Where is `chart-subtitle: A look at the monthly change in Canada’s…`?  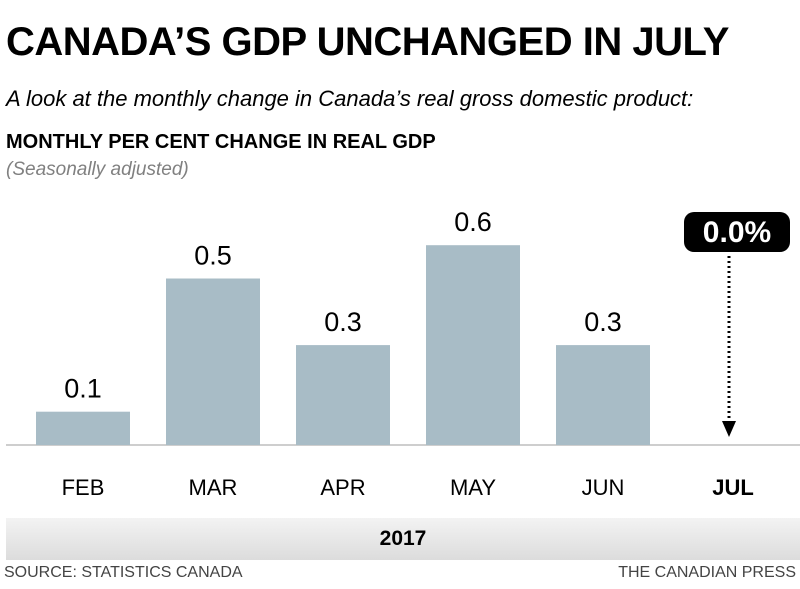 chart-subtitle: A look at the monthly change in Canada’s… is located at coordinates (350, 98).